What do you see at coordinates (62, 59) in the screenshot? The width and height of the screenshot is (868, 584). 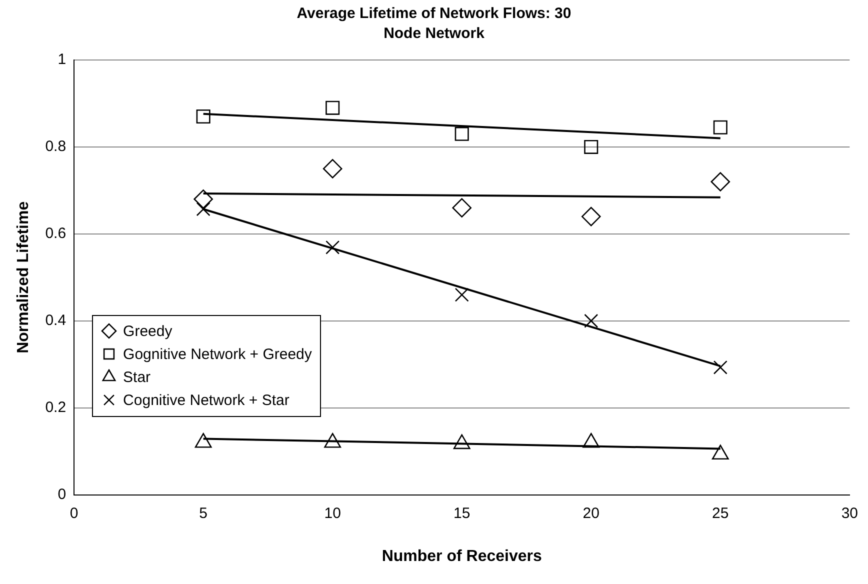 I see `y-tick-label: 1` at bounding box center [62, 59].